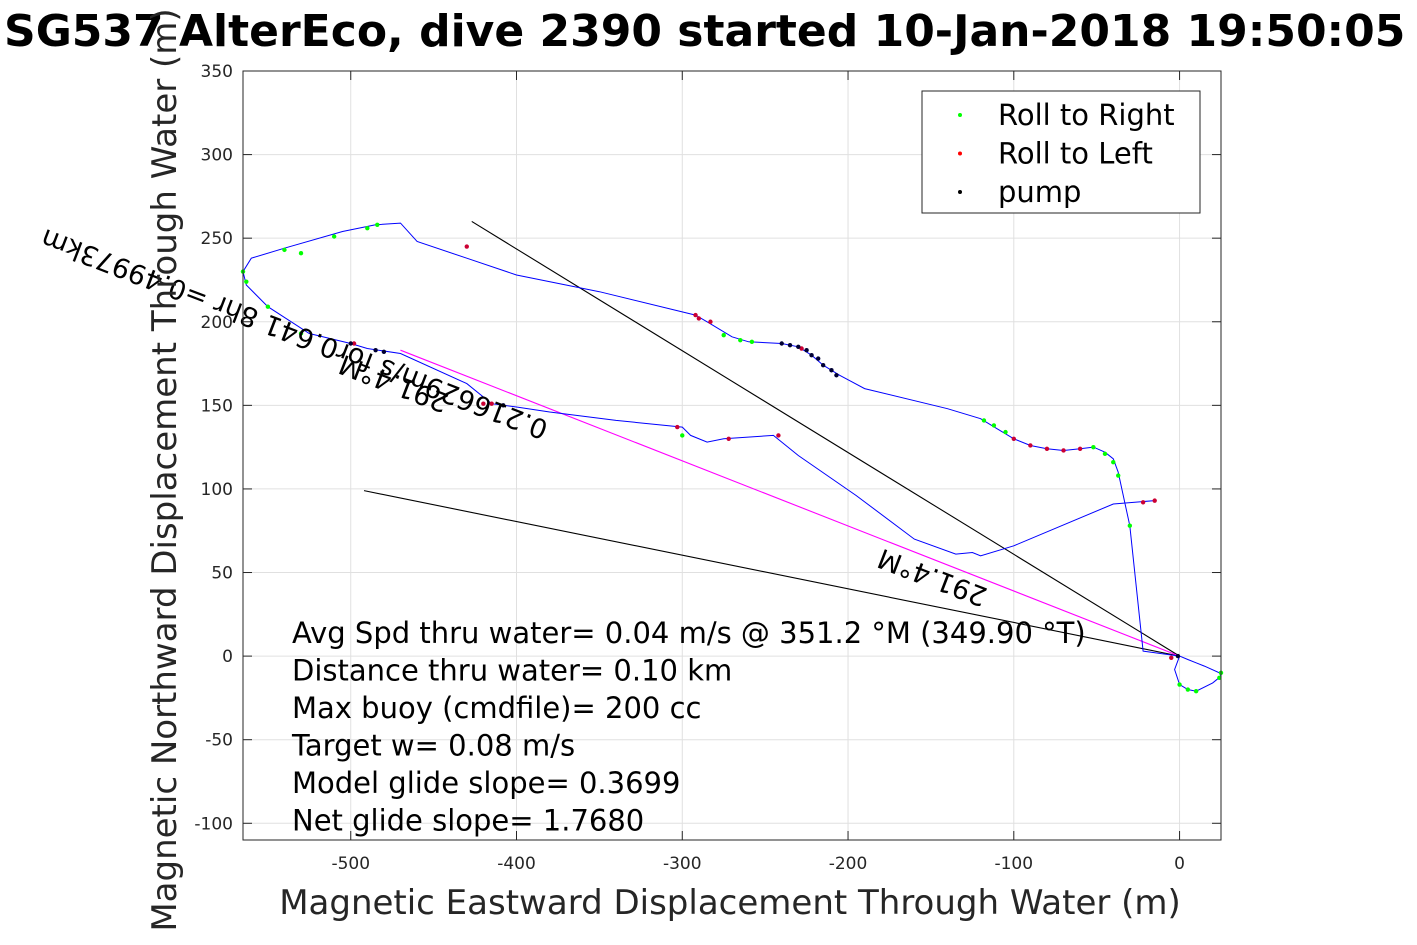 The image size is (1417, 945). Describe the element at coordinates (217, 156) in the screenshot. I see `y-tick-label: 300` at that location.